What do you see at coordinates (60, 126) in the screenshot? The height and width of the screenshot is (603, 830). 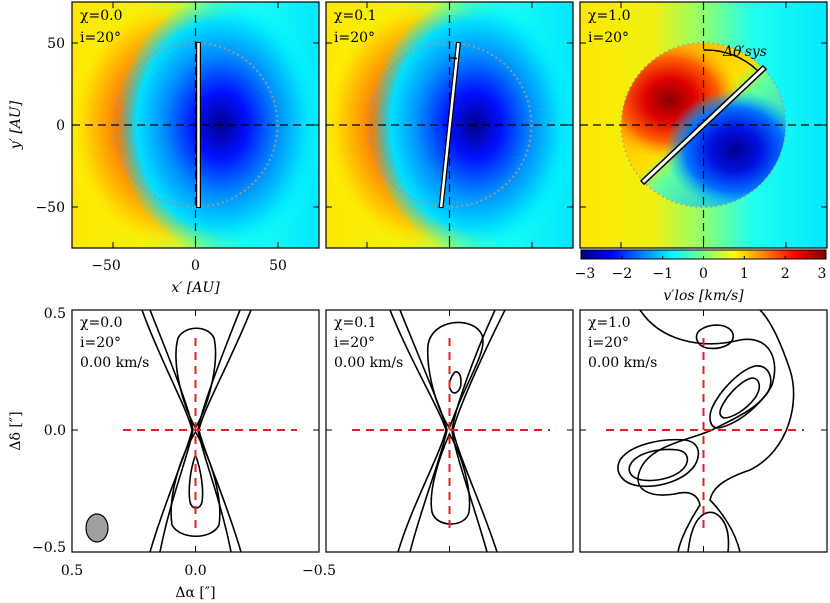 I see `y-tick-label: 0` at bounding box center [60, 126].